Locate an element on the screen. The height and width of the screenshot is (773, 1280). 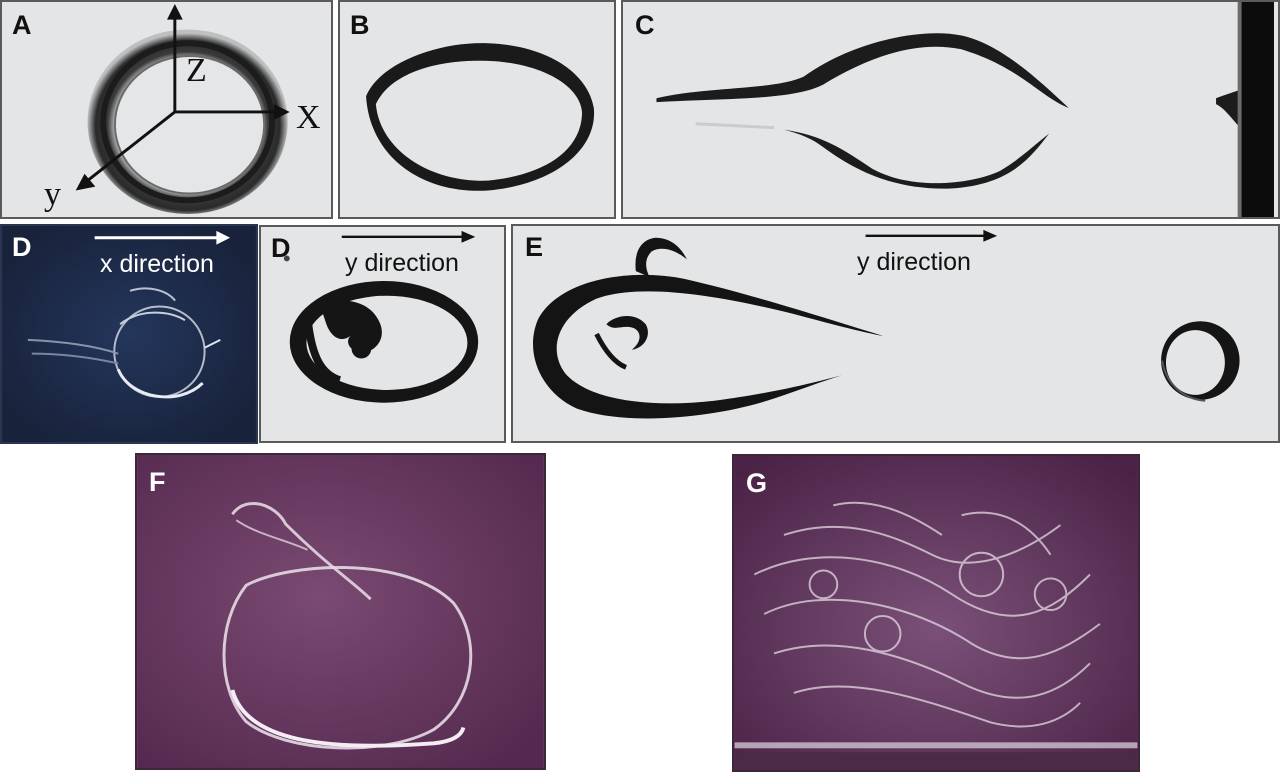
panel-d-y: D y direction is located at coordinates (382, 334).